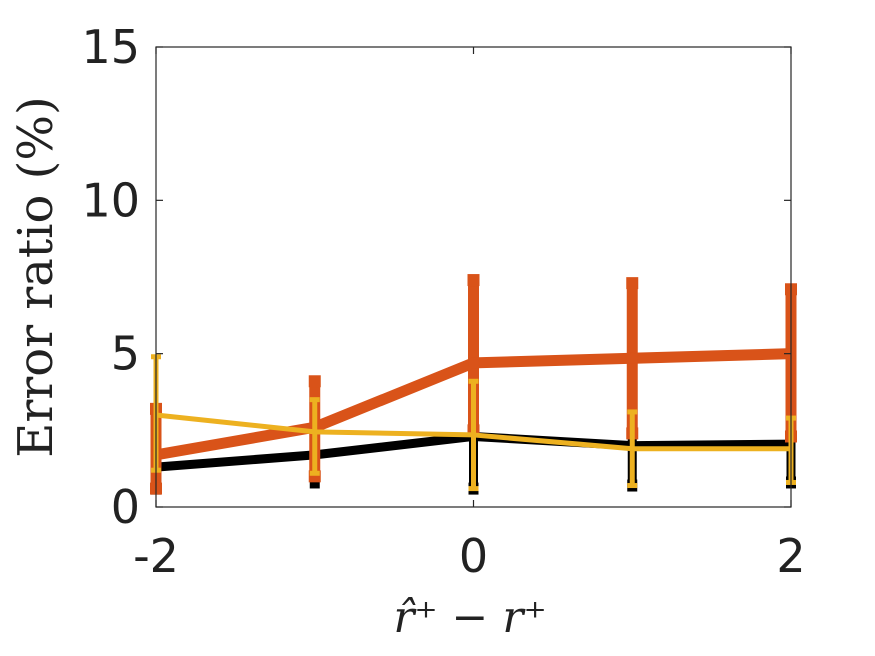  What do you see at coordinates (125, 507) in the screenshot?
I see `y-tick-label: 0` at bounding box center [125, 507].